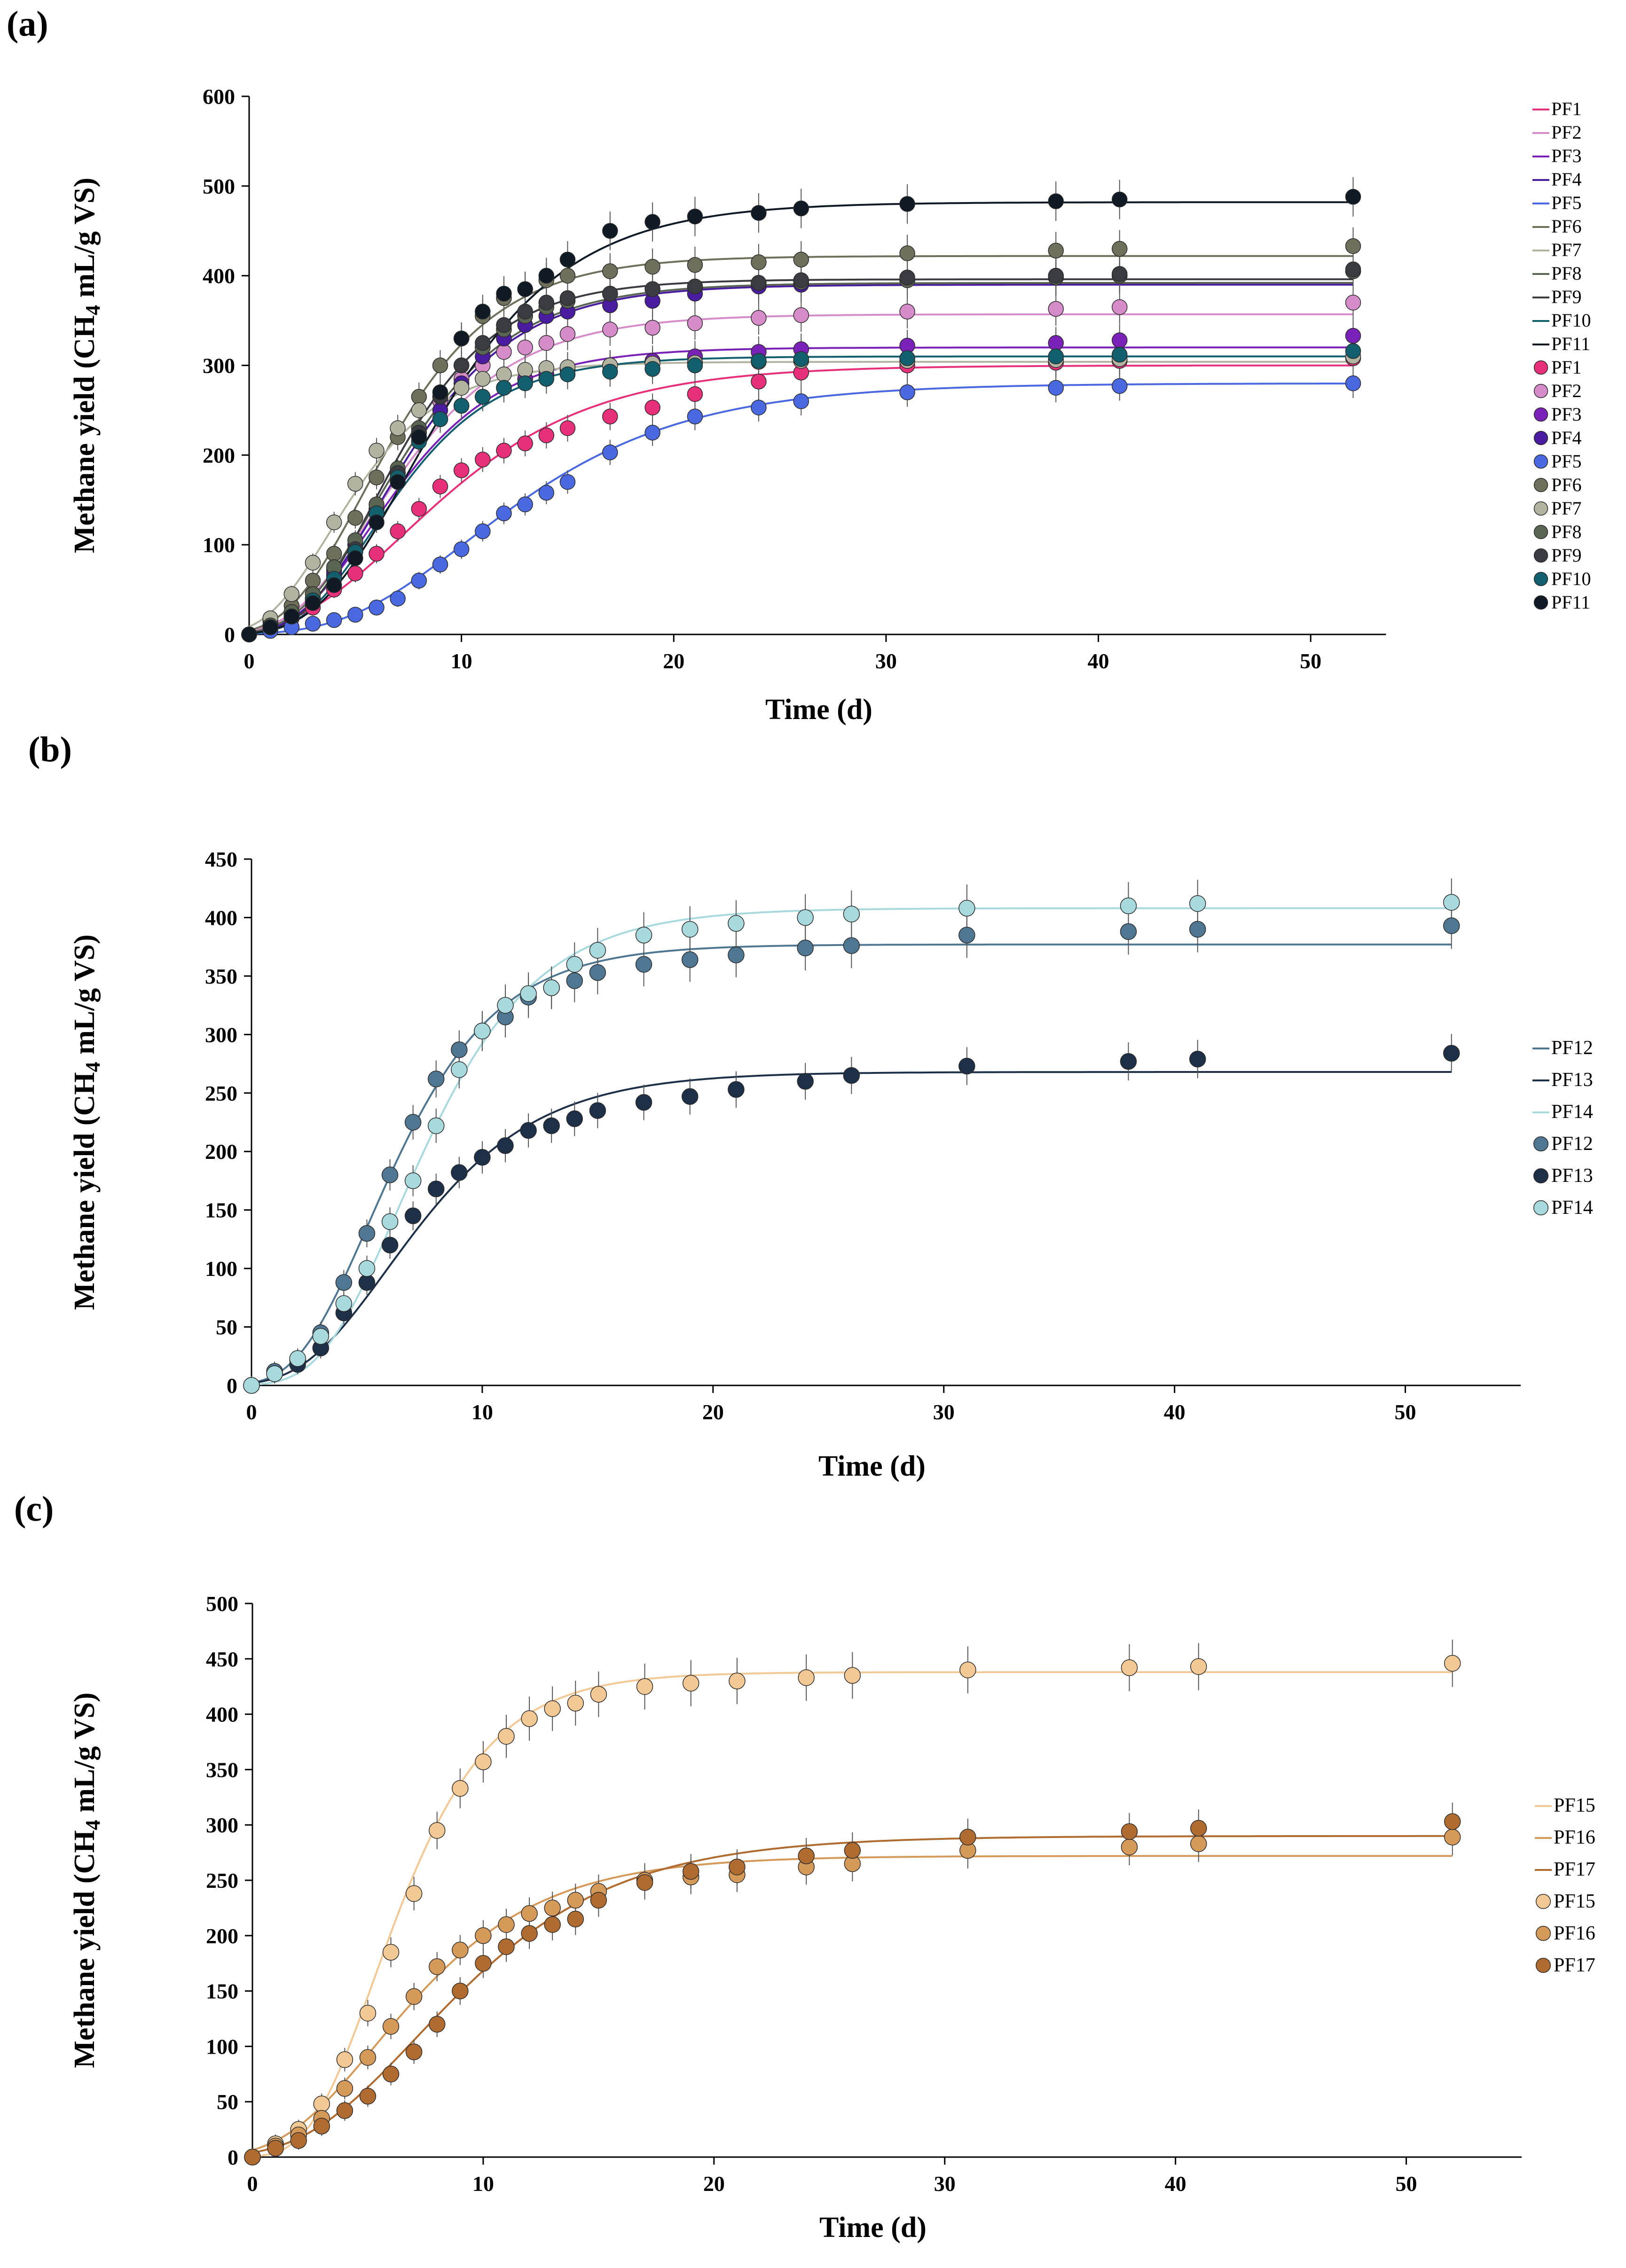 This screenshot has width=1626, height=2268. What do you see at coordinates (85, 998) in the screenshot?
I see `y-axis-label-part: mL/g VS)` at bounding box center [85, 998].